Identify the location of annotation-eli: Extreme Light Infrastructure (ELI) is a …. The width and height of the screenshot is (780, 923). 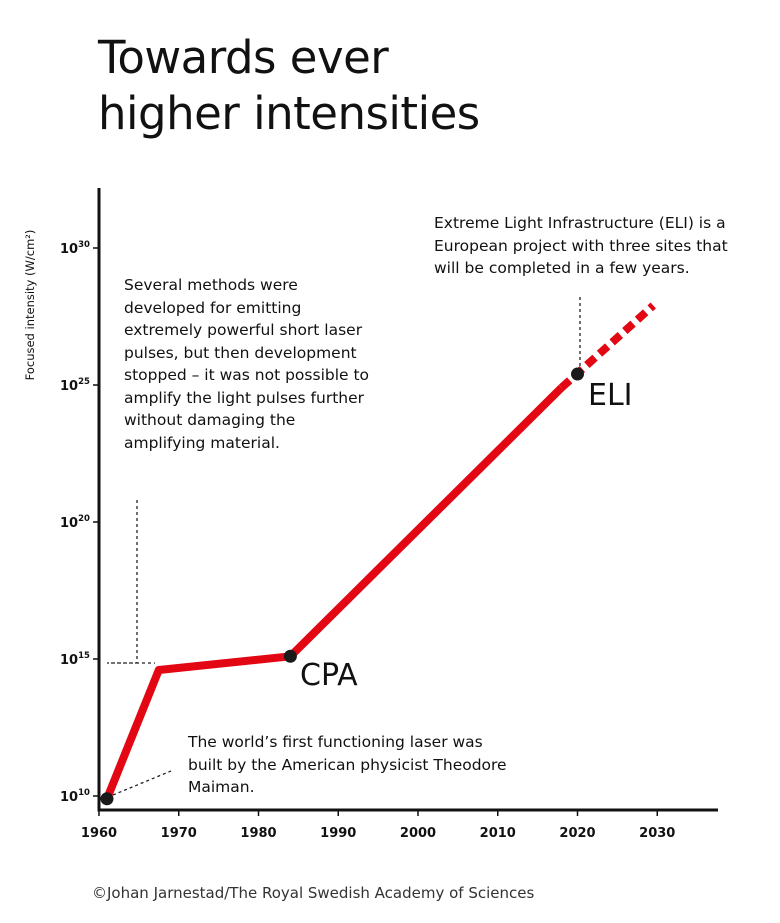
(581, 245).